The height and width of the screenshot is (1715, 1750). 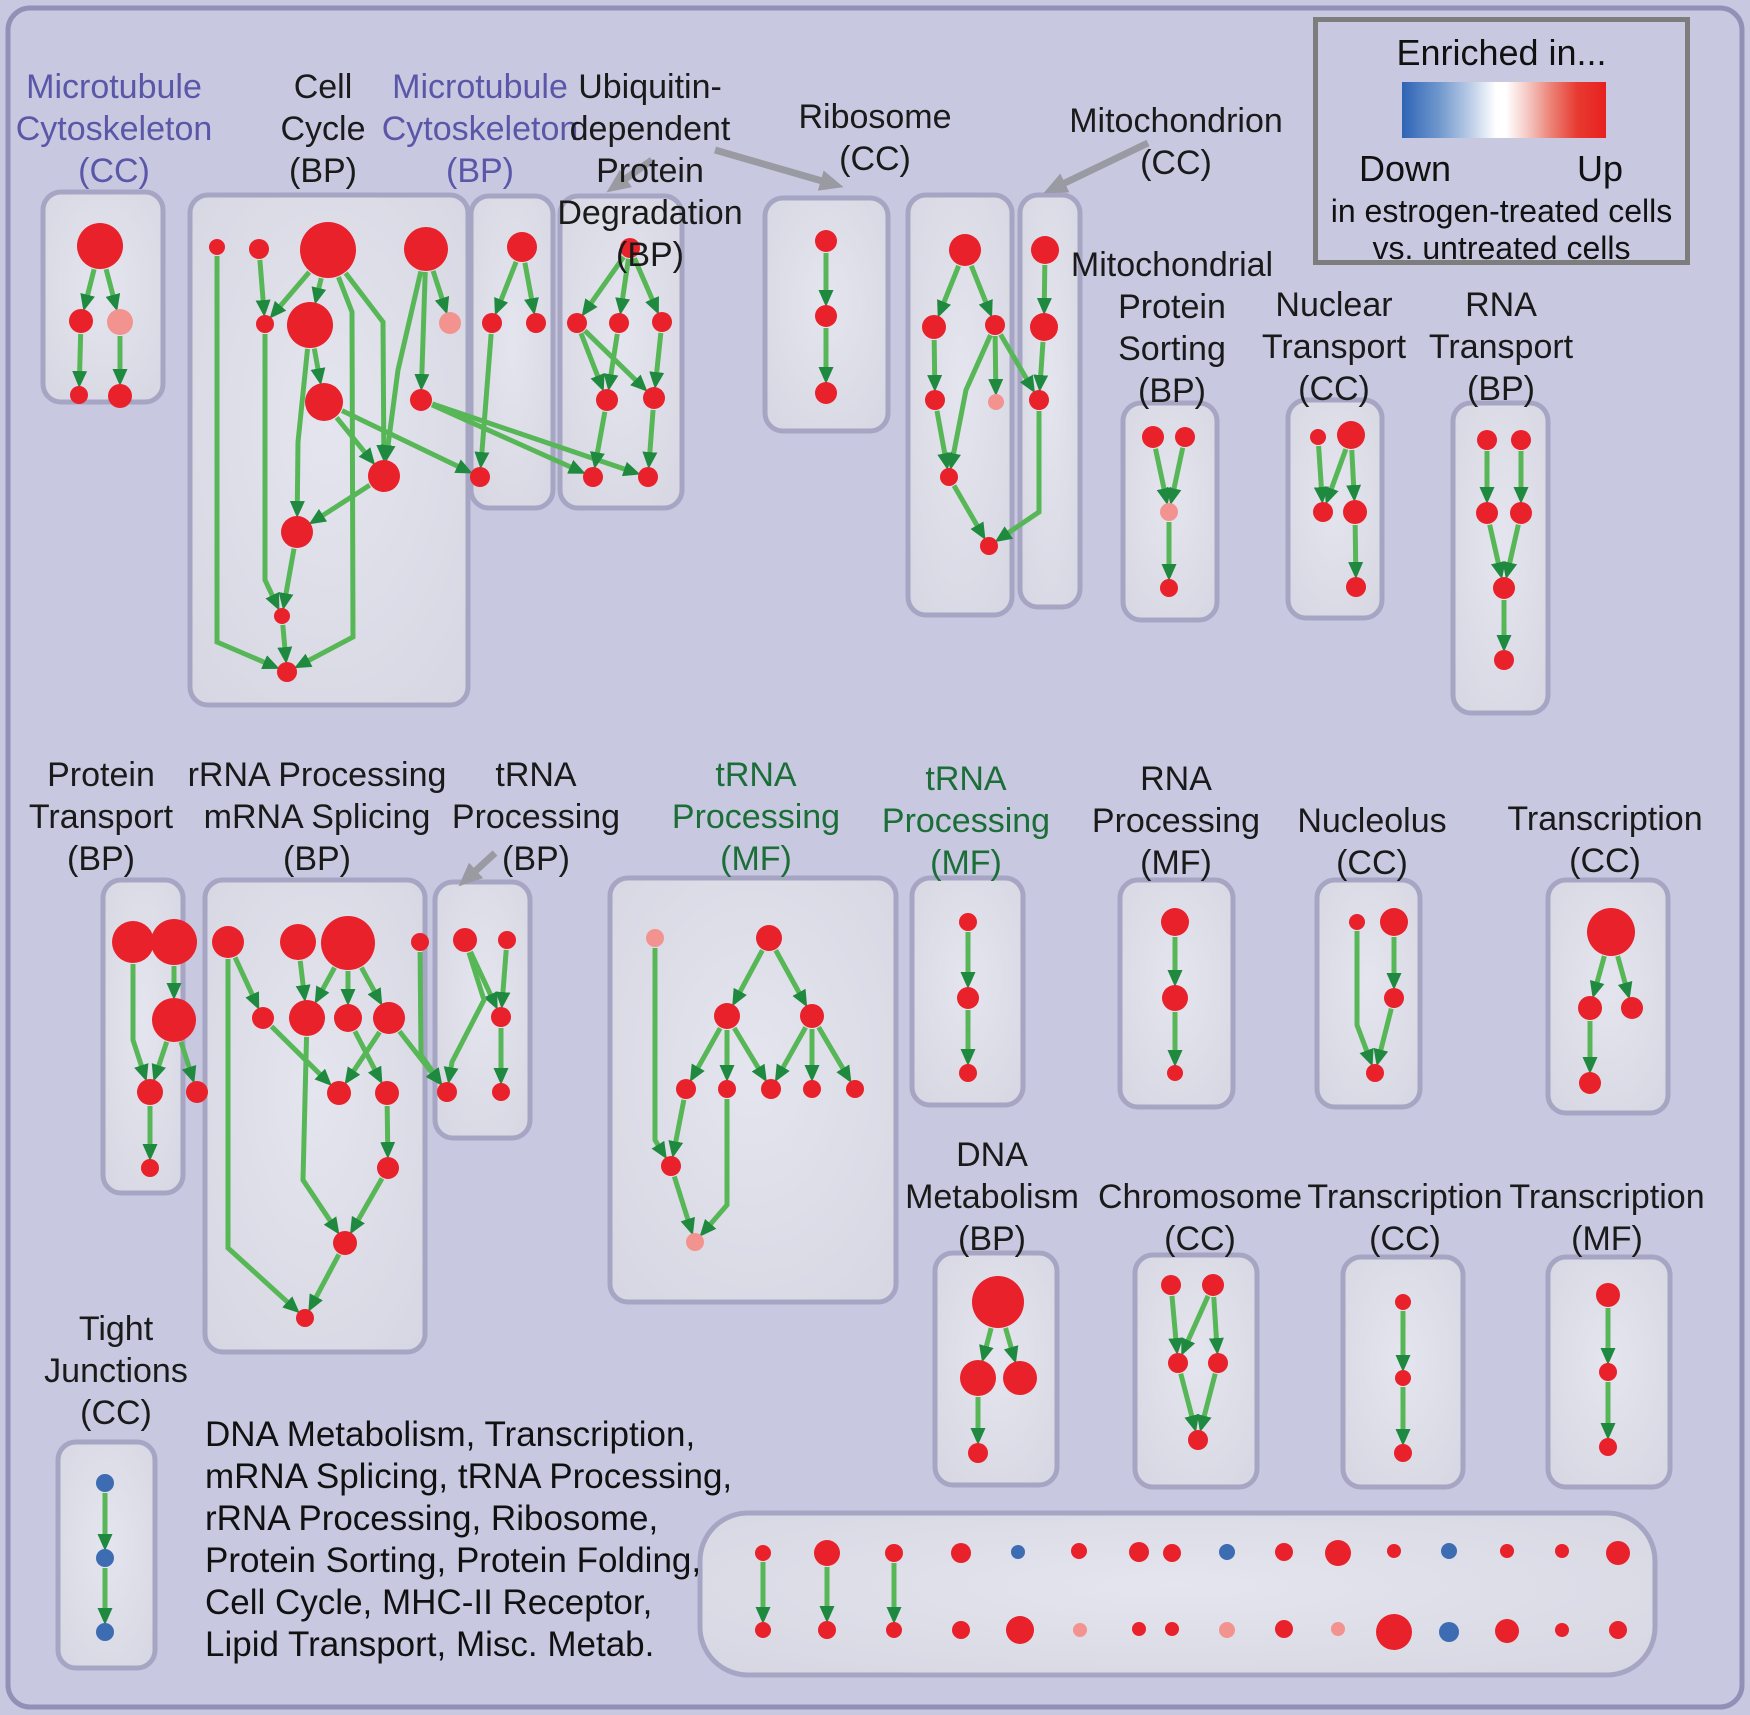 What do you see at coordinates (875, 138) in the screenshot?
I see `cluster-label: Ribosome (CC)` at bounding box center [875, 138].